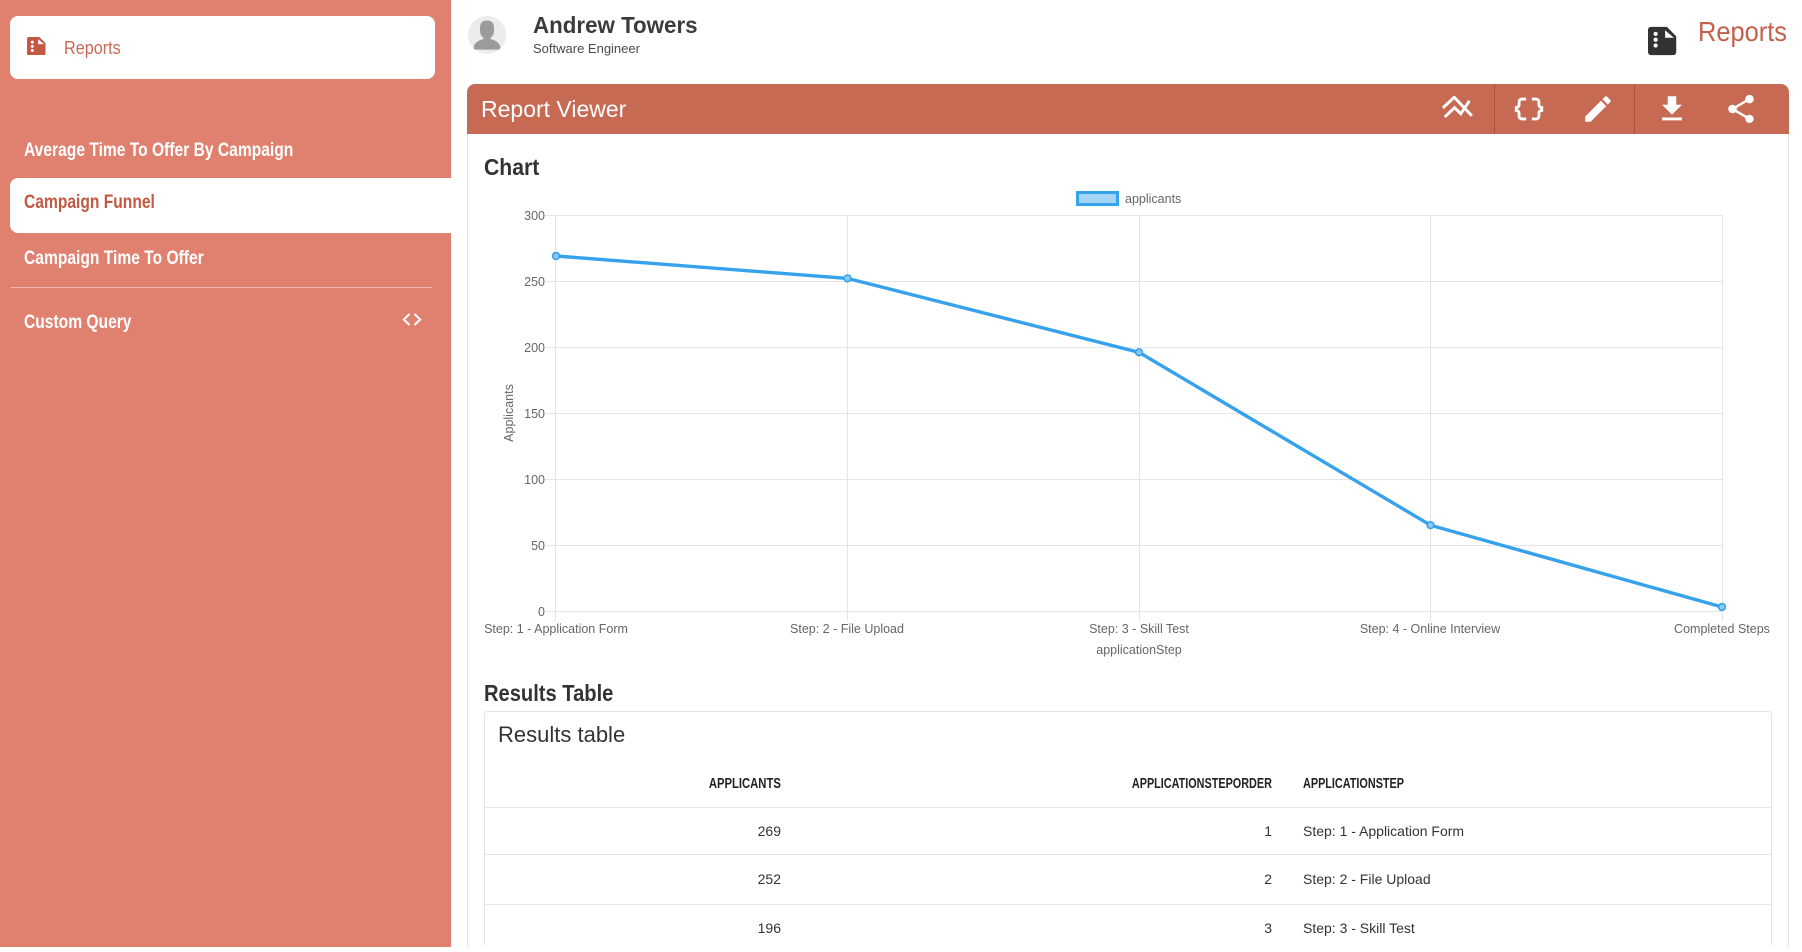  What do you see at coordinates (534, 282) in the screenshot?
I see `svg-text: 250` at bounding box center [534, 282].